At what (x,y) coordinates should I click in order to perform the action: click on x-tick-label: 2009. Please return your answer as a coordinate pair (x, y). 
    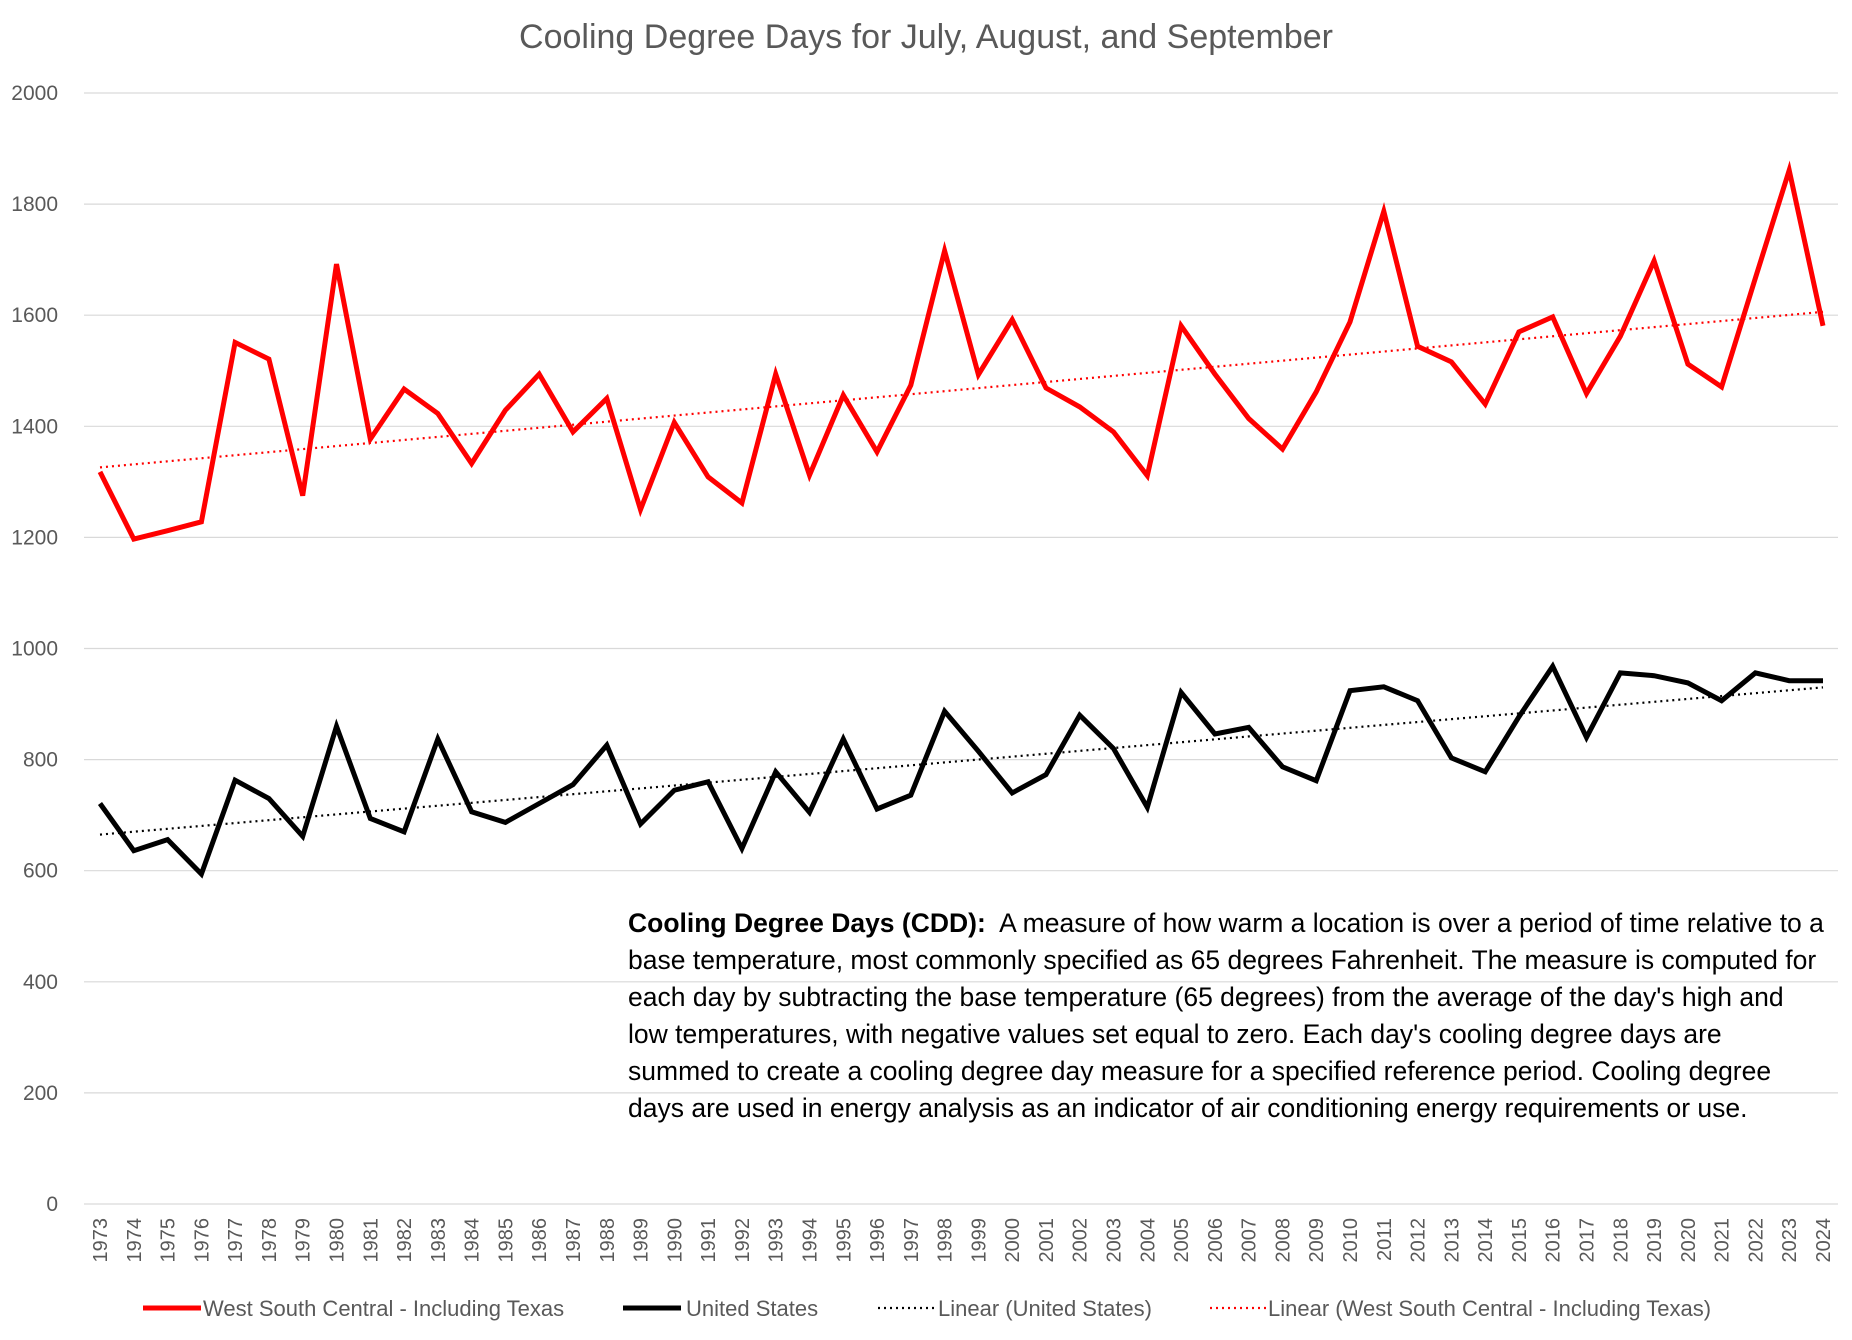
    Looking at the image, I should click on (1317, 1240).